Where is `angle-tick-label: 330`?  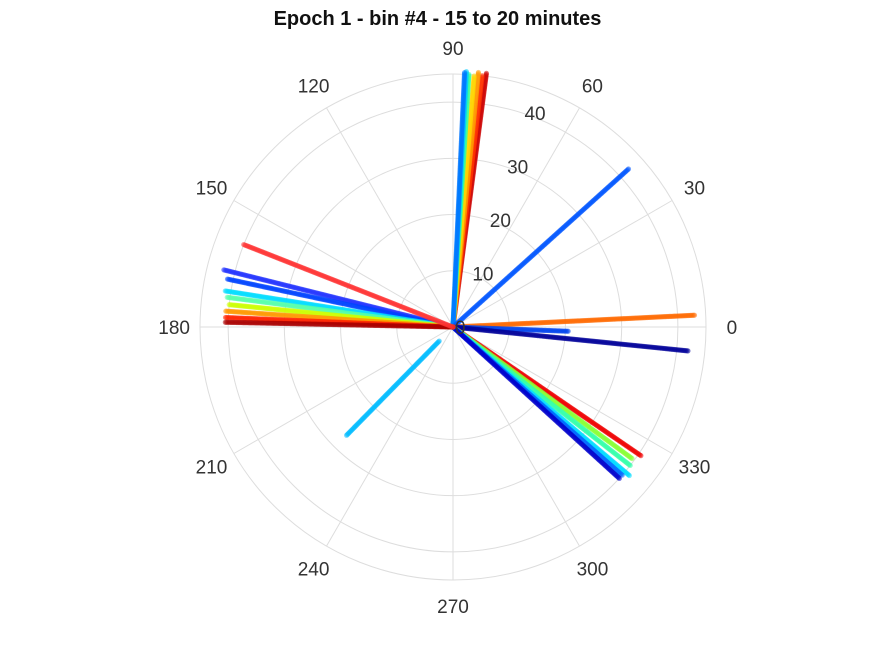 angle-tick-label: 330 is located at coordinates (695, 467).